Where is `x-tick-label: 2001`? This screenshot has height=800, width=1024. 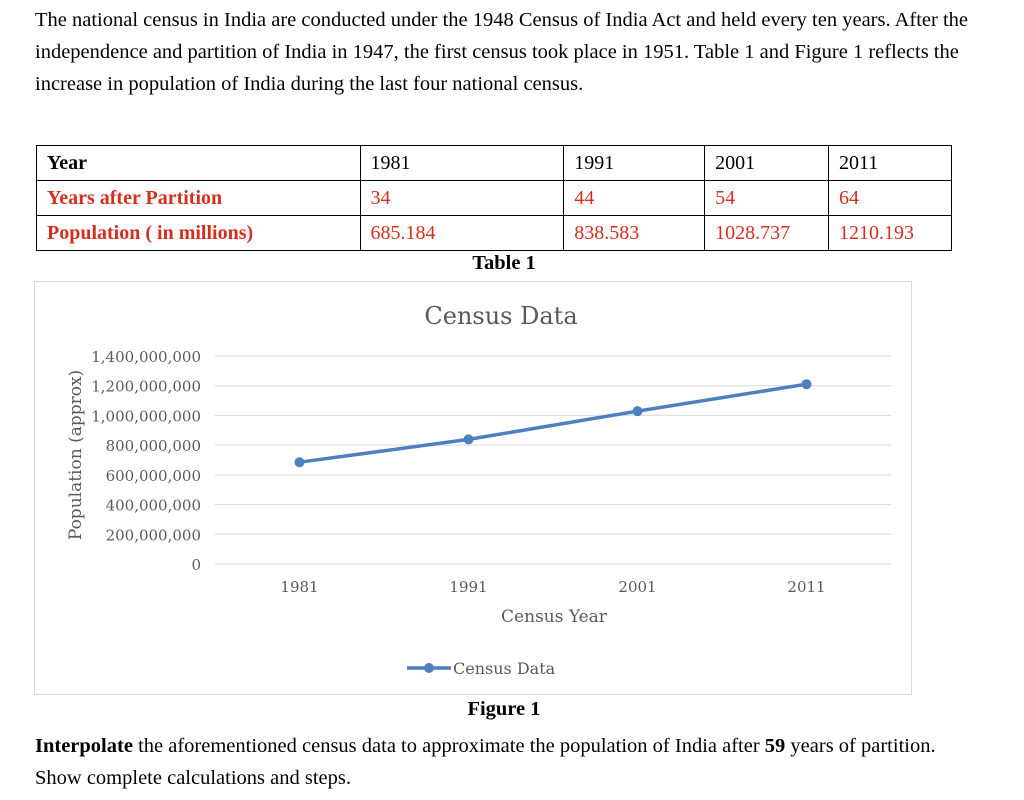 x-tick-label: 2001 is located at coordinates (637, 587).